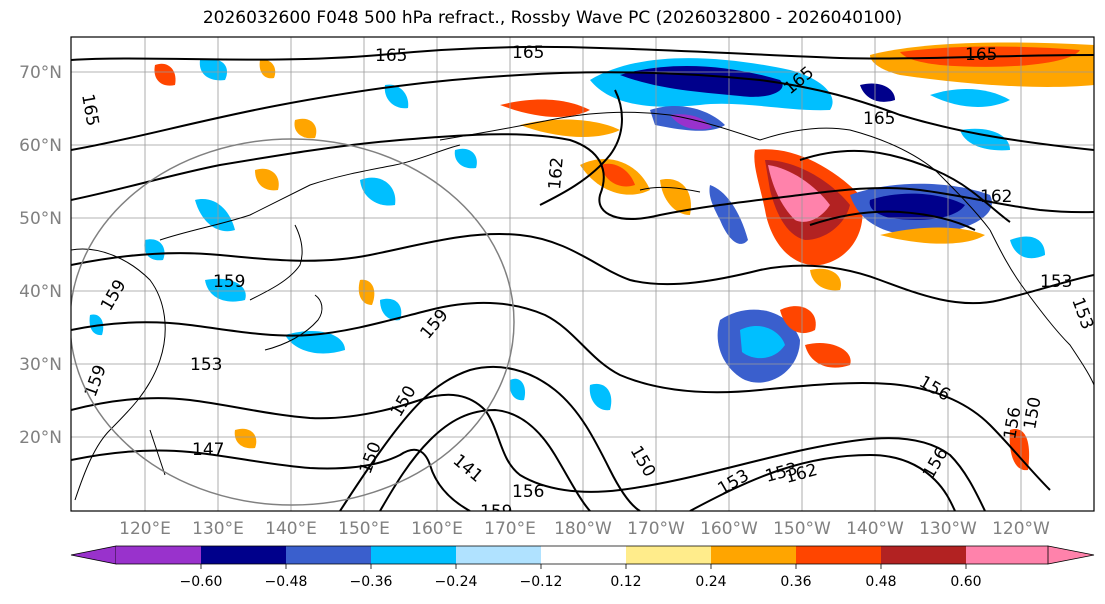  Describe the element at coordinates (456, 582) in the screenshot. I see `colorbar-tick-label: −0.24` at that location.